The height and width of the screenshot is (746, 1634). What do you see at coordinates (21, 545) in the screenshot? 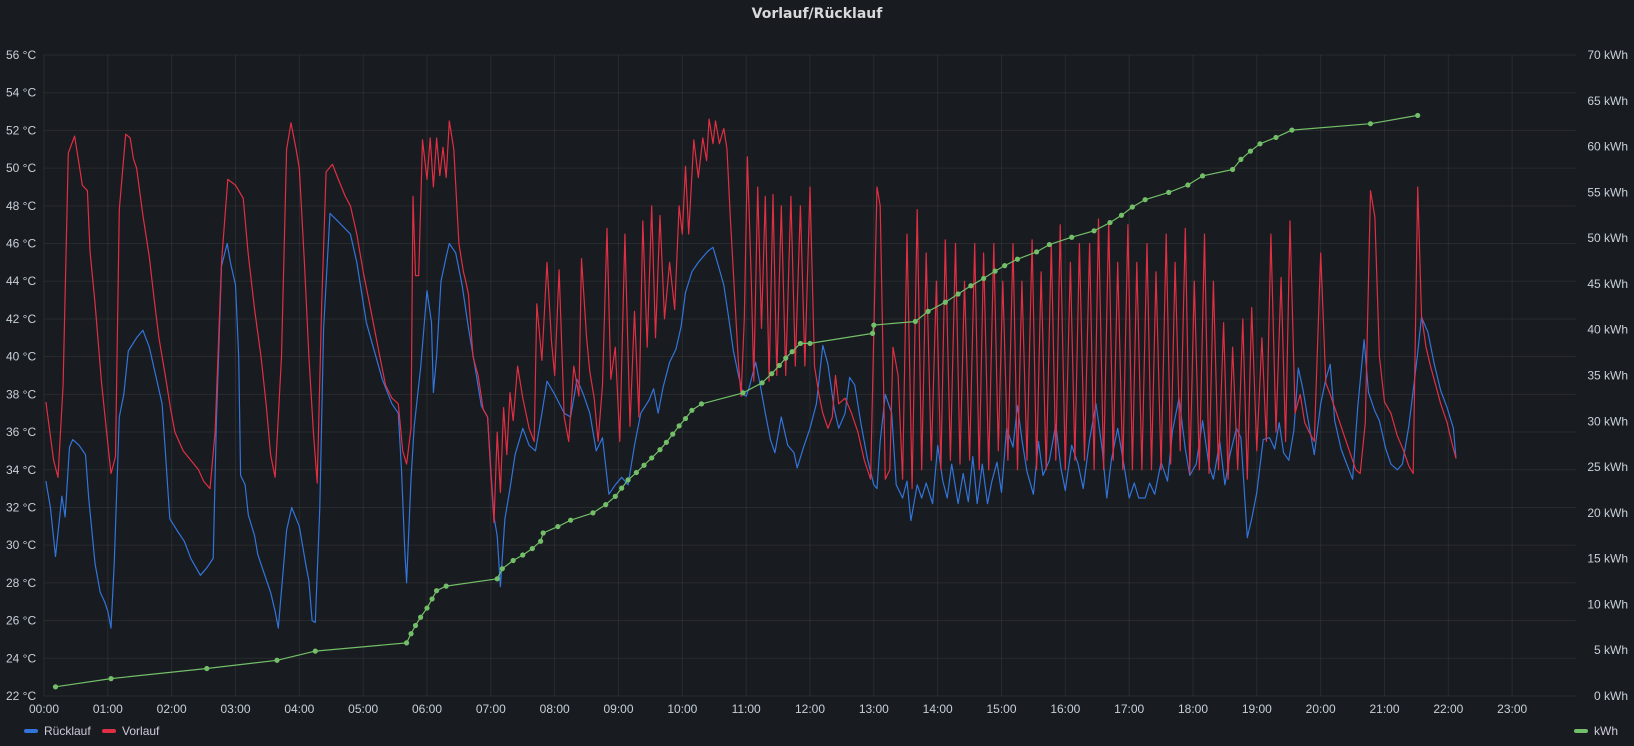
I see `y-left-tick-label: 30 °C` at bounding box center [21, 545].